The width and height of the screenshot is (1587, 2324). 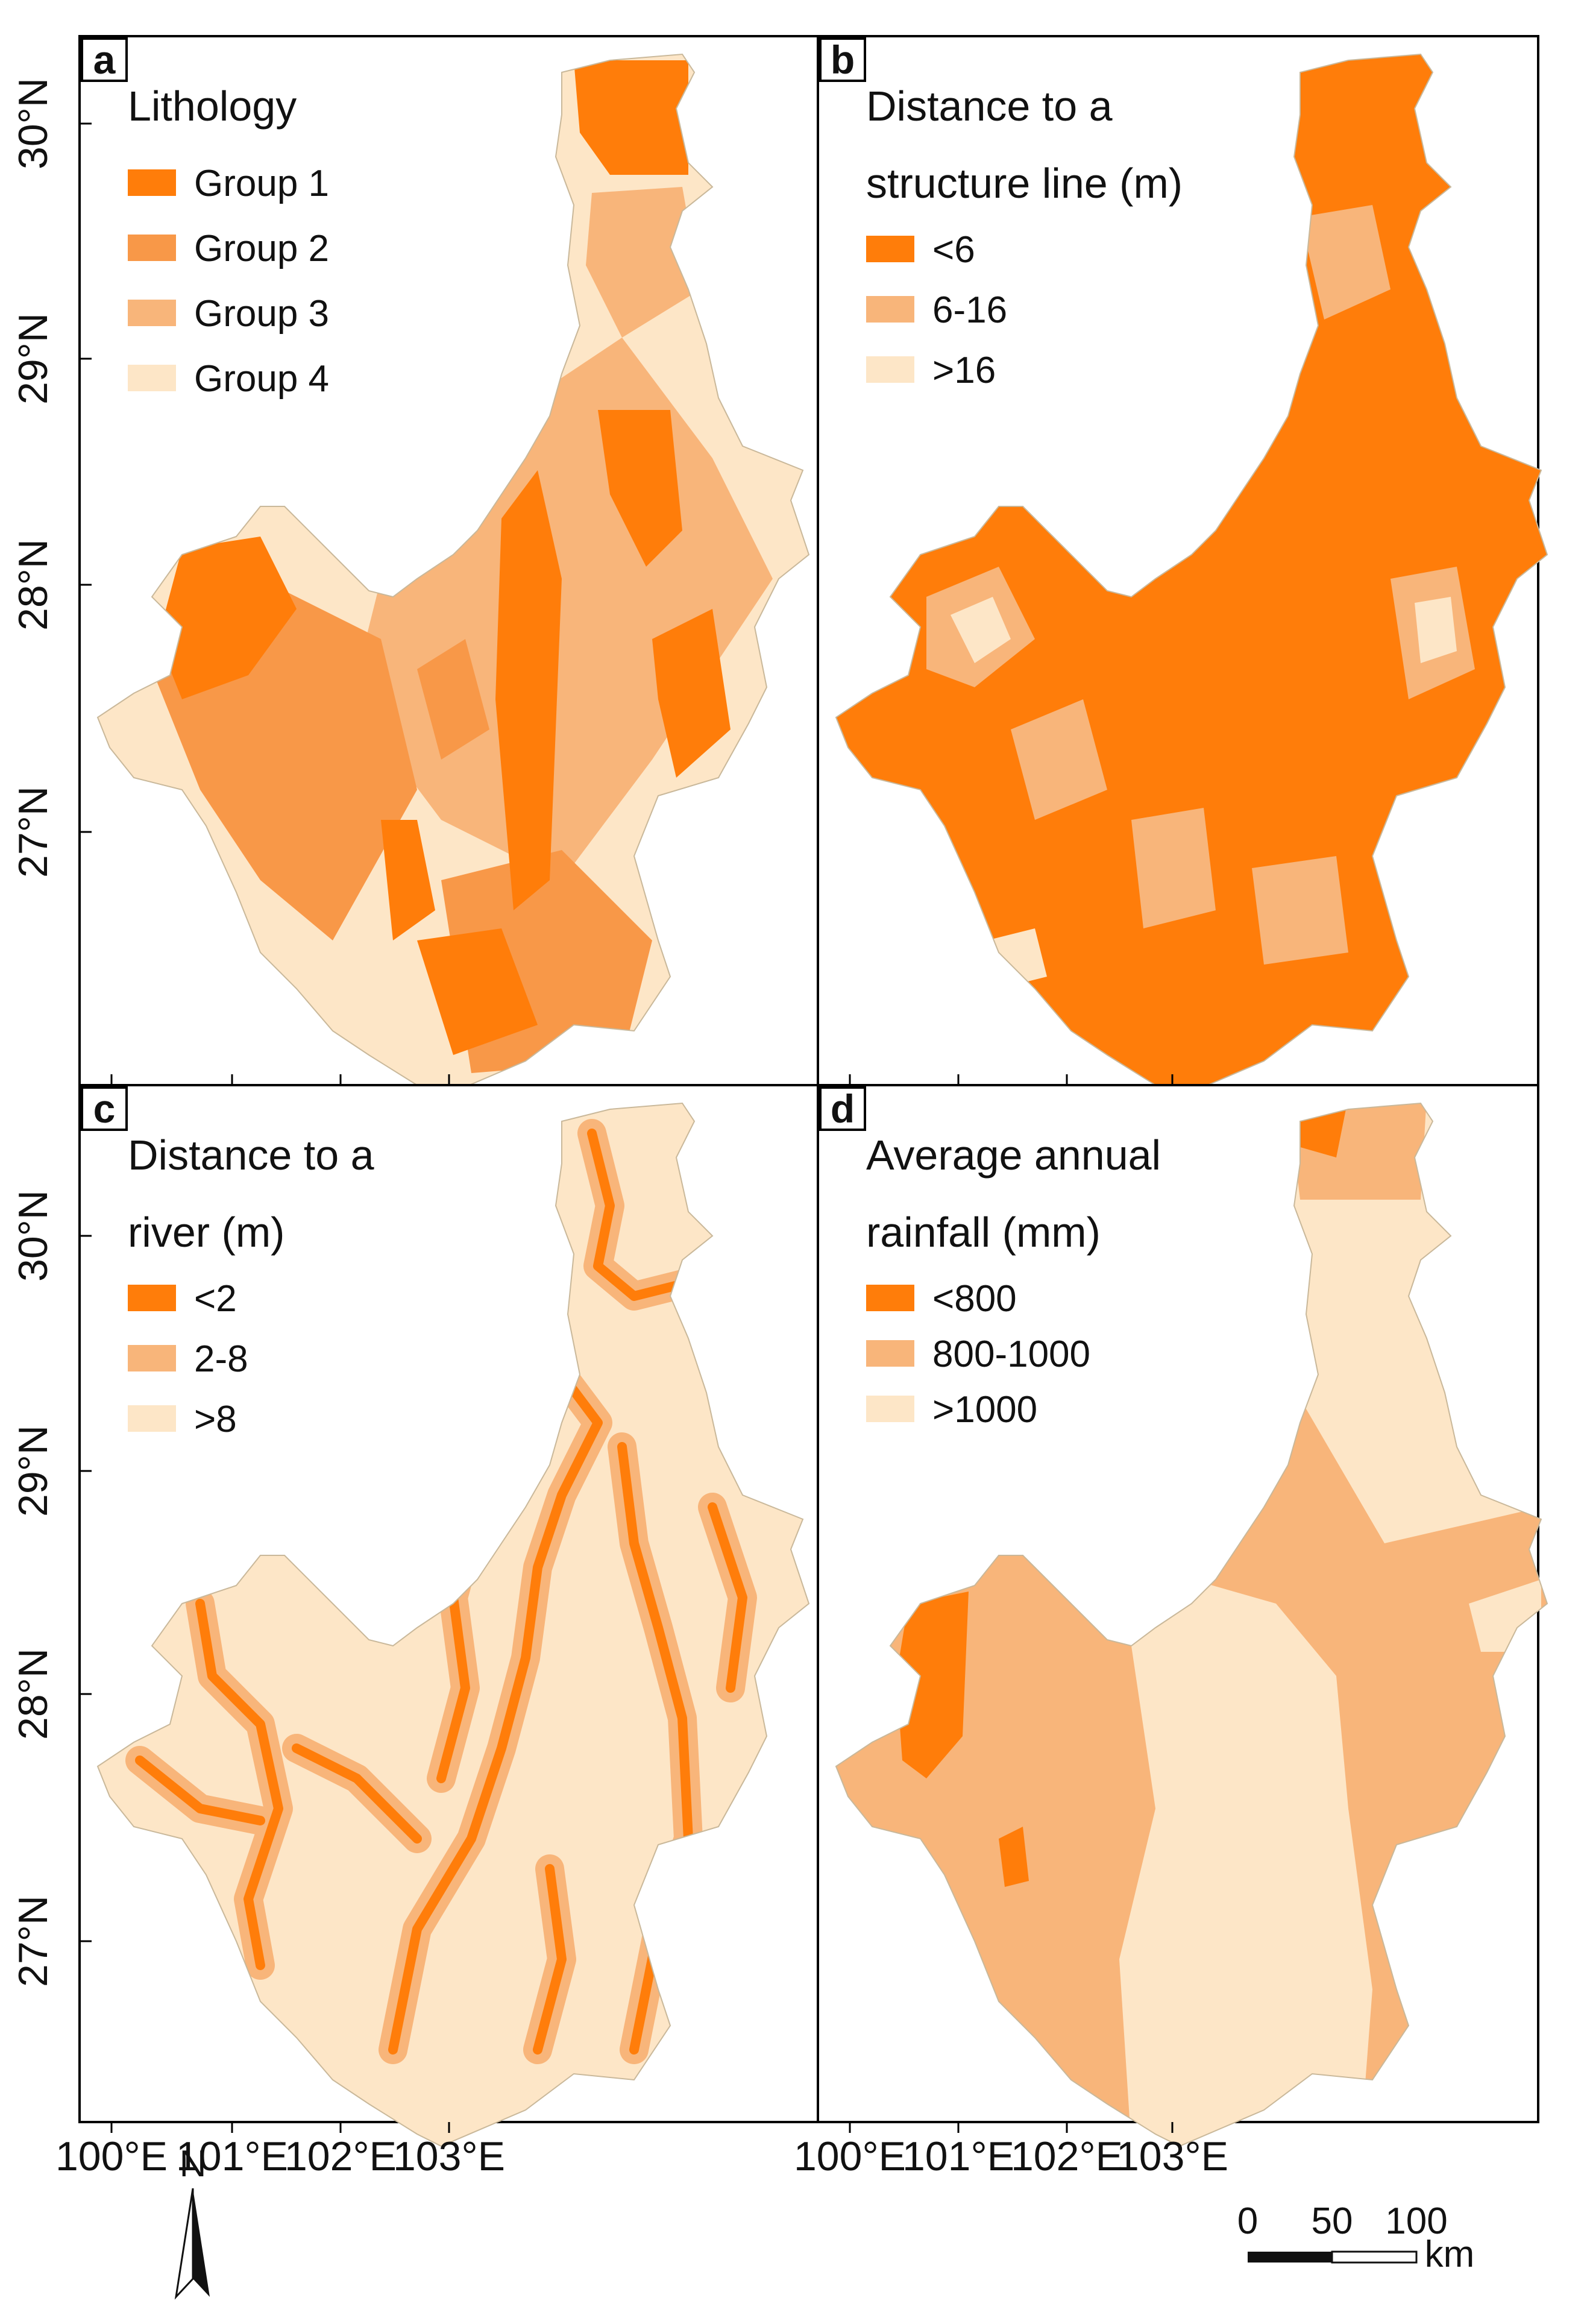 I want to click on lat-label-top: 28°N, so click(x=33, y=585).